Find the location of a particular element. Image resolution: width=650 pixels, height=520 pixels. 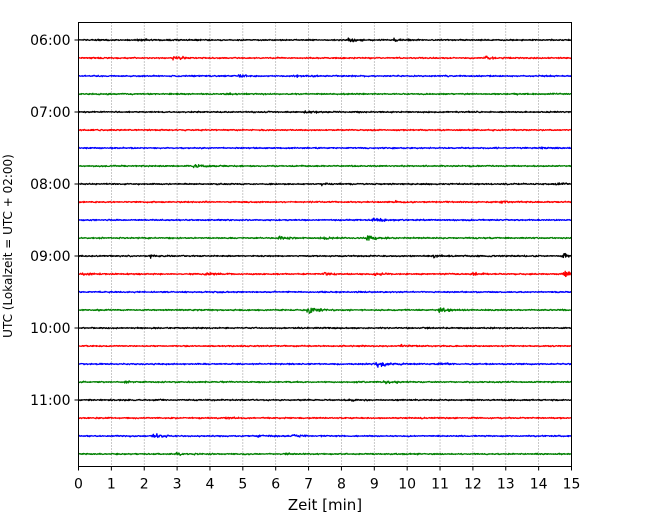

x-tick-label-11: 11 is located at coordinates (440, 485).